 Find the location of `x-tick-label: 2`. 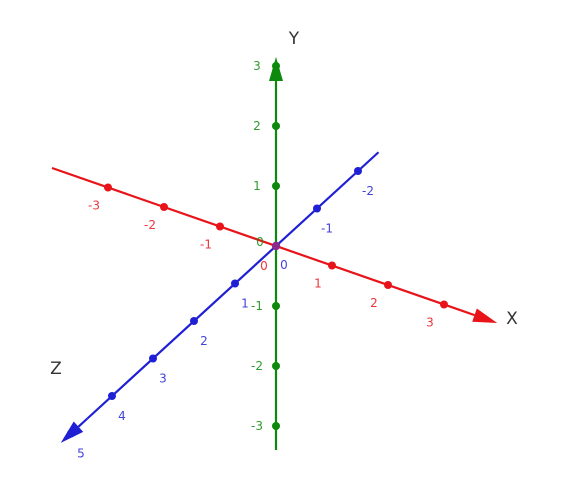

x-tick-label: 2 is located at coordinates (374, 303).